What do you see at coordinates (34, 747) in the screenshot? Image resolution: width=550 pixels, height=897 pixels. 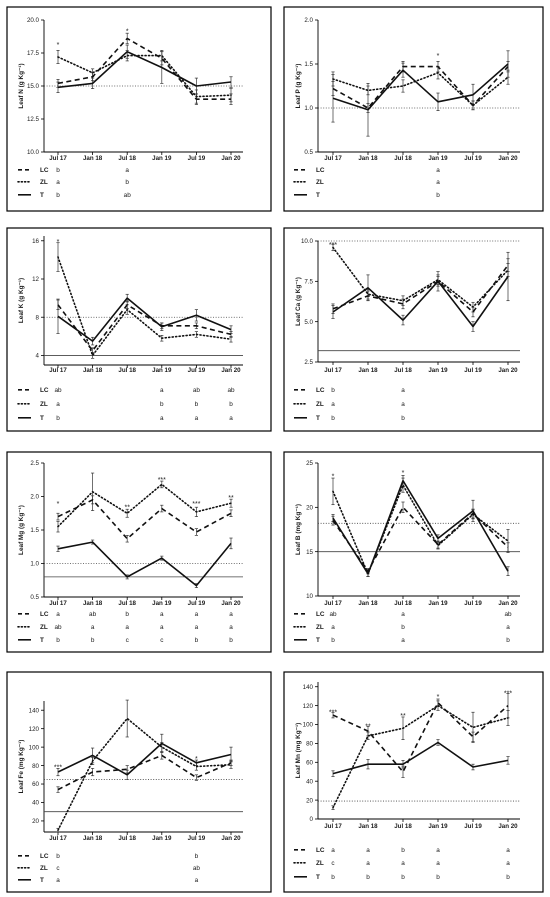 I see `y-tick-label: 100` at bounding box center [34, 747].